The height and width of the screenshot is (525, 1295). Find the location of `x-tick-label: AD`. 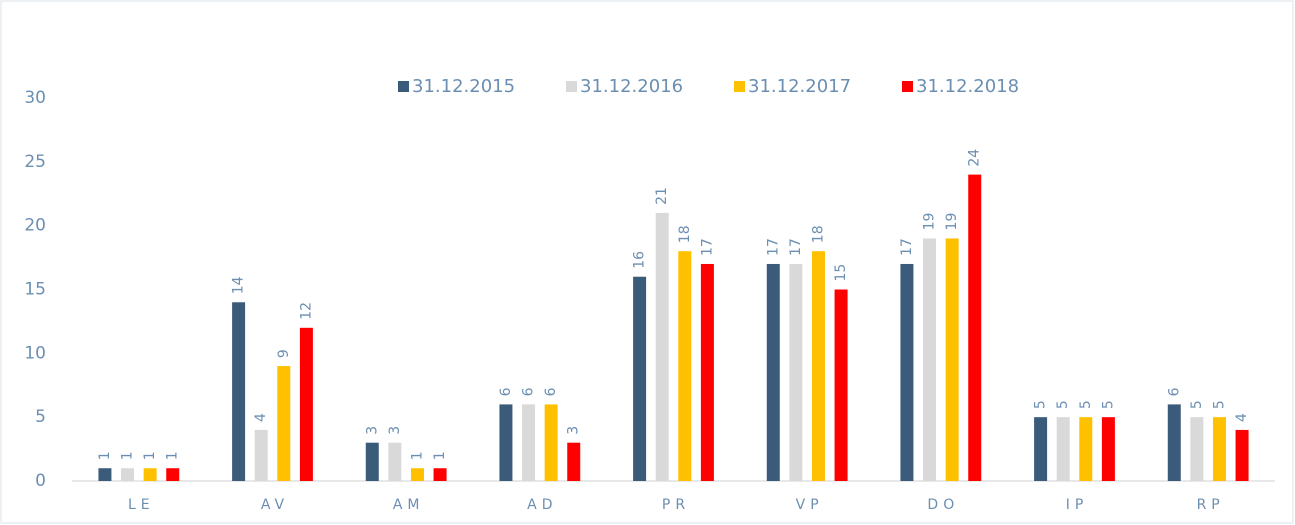

x-tick-label: AD is located at coordinates (542, 505).